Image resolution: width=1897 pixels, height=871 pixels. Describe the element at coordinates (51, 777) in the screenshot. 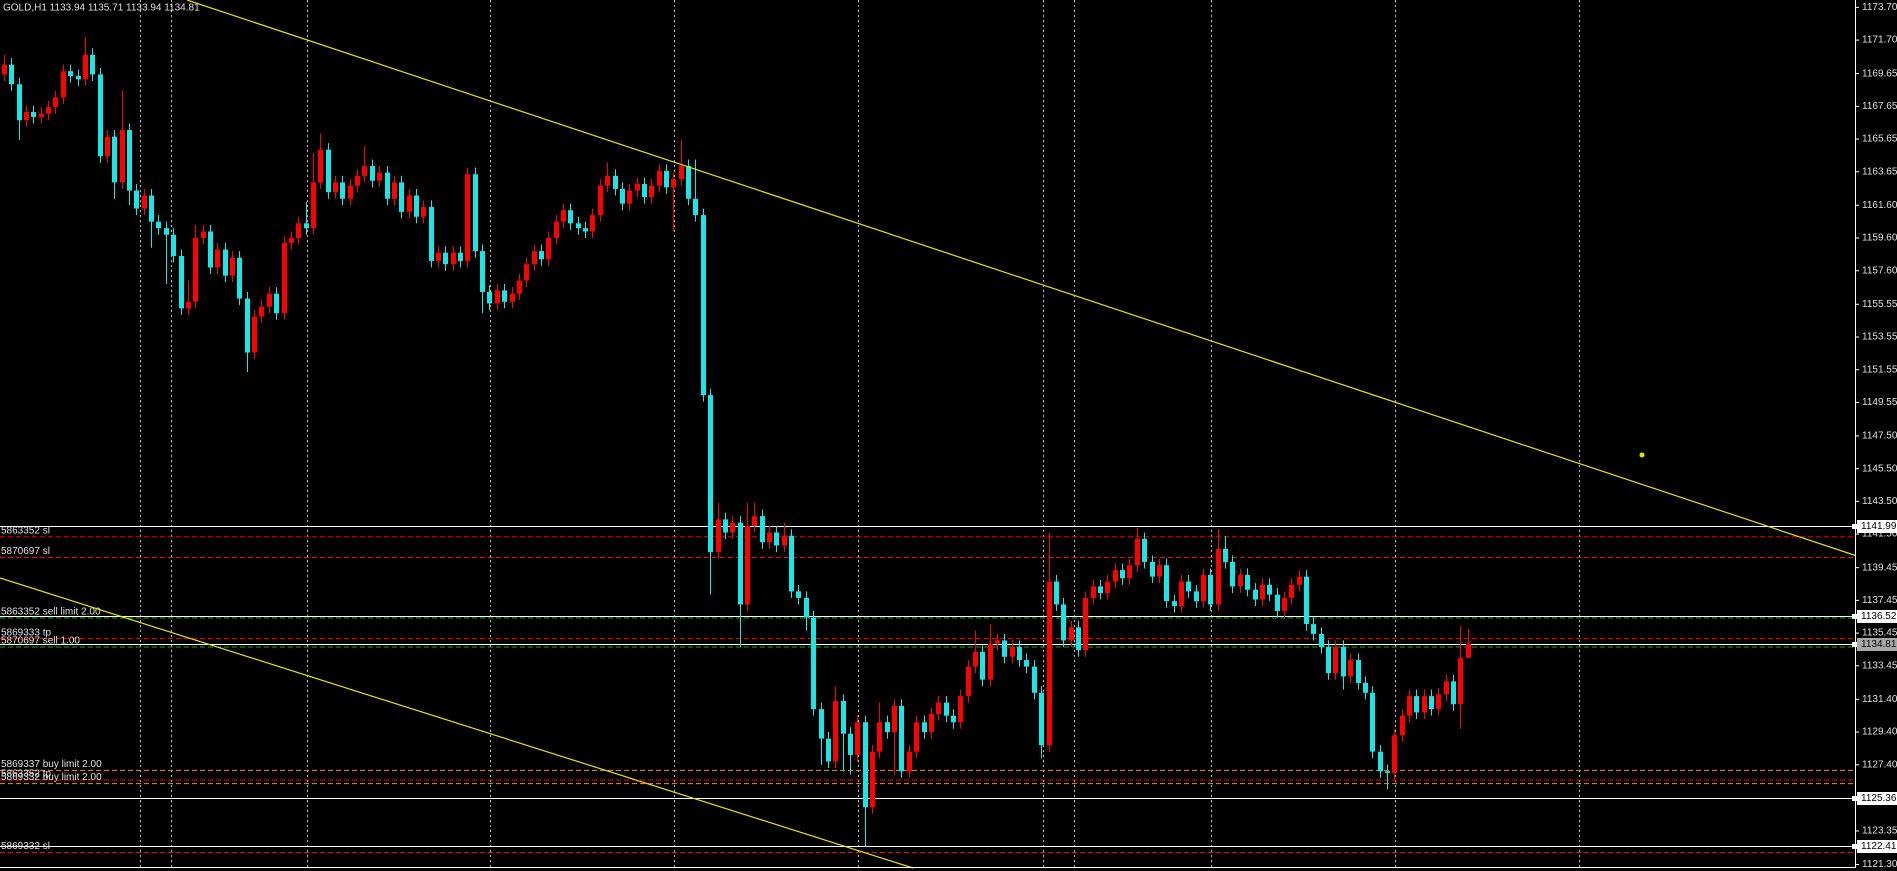

I see `order-label: 5869332 buy limit 2.00` at that location.